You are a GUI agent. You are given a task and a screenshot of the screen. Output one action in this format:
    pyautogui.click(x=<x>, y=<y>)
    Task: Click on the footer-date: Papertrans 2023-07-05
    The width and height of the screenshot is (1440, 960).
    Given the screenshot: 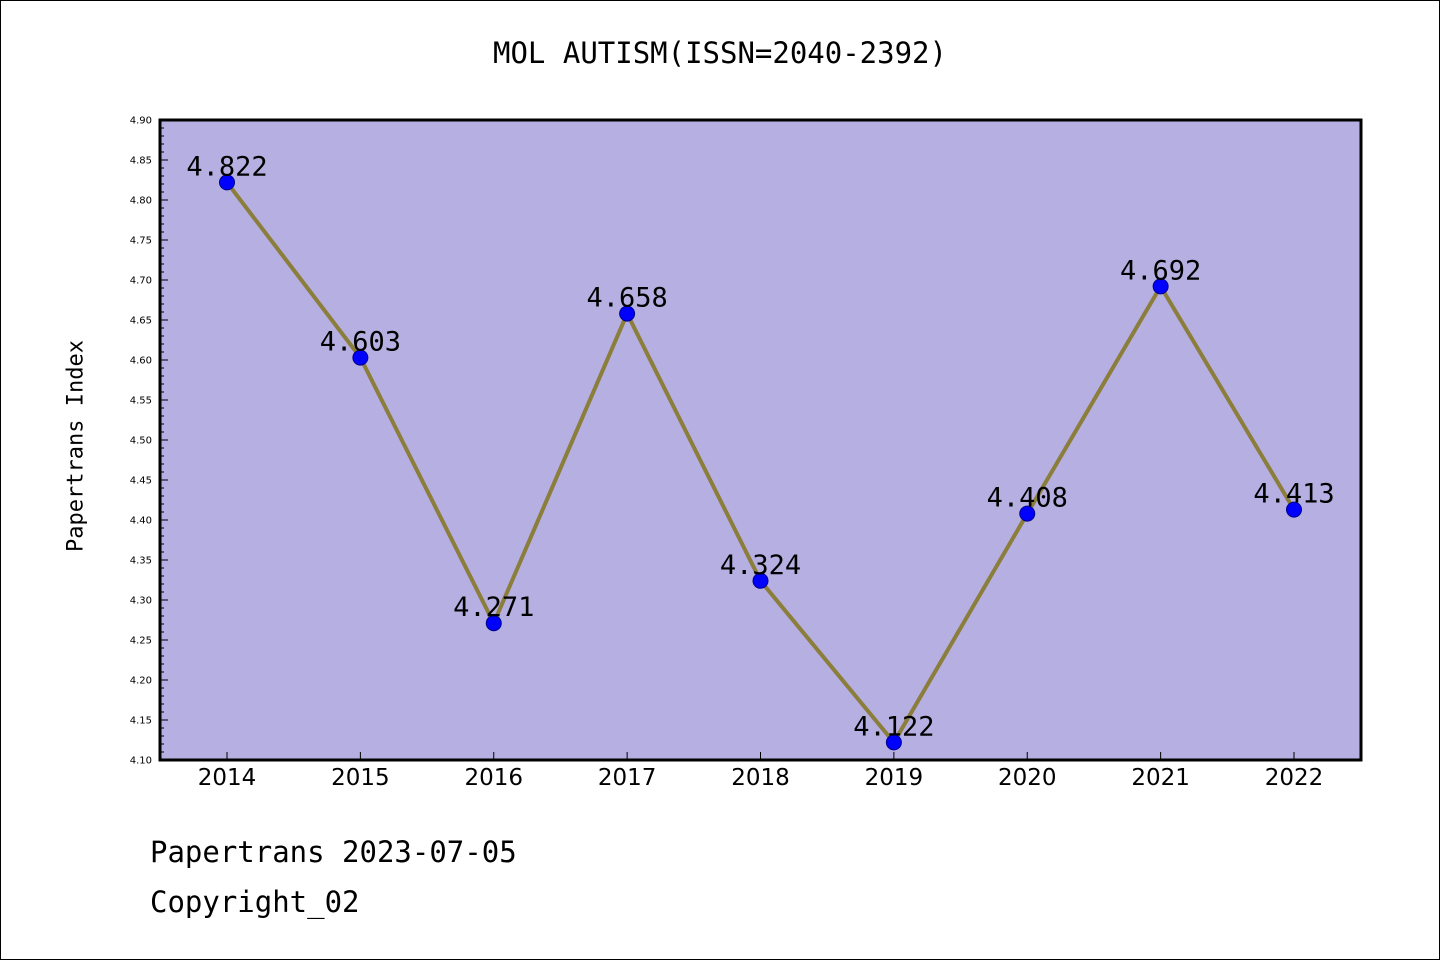 What is the action you would take?
    pyautogui.click(x=333, y=852)
    